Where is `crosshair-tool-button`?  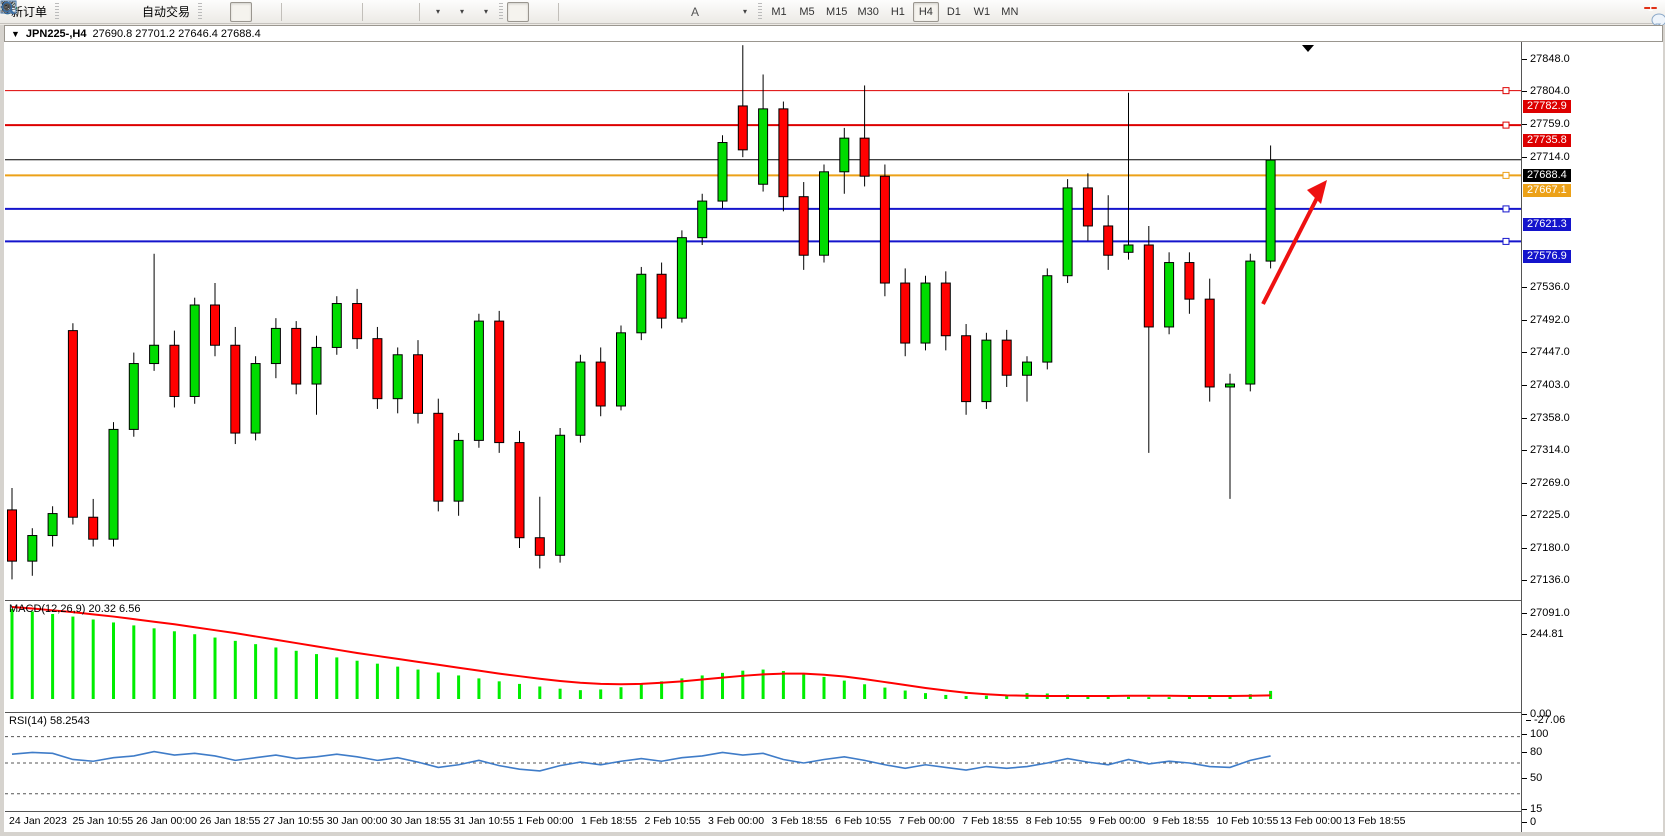 crosshair-tool-button is located at coordinates (277, 11).